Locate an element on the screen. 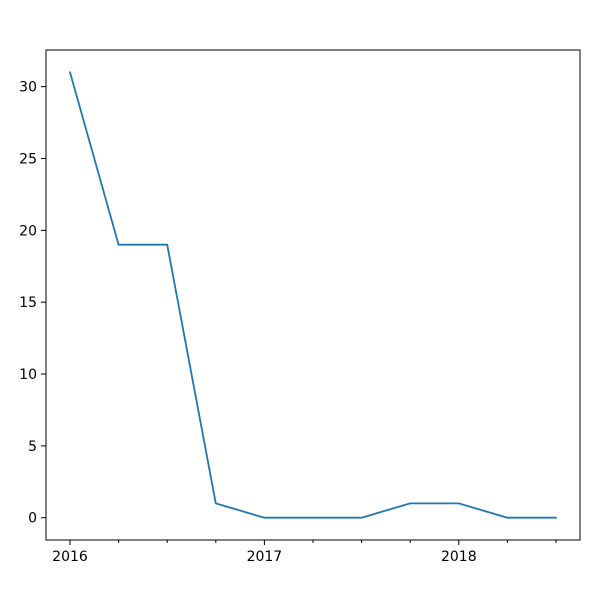 Image resolution: width=600 pixels, height=600 pixels. y-tick-label: 25 is located at coordinates (28, 159).